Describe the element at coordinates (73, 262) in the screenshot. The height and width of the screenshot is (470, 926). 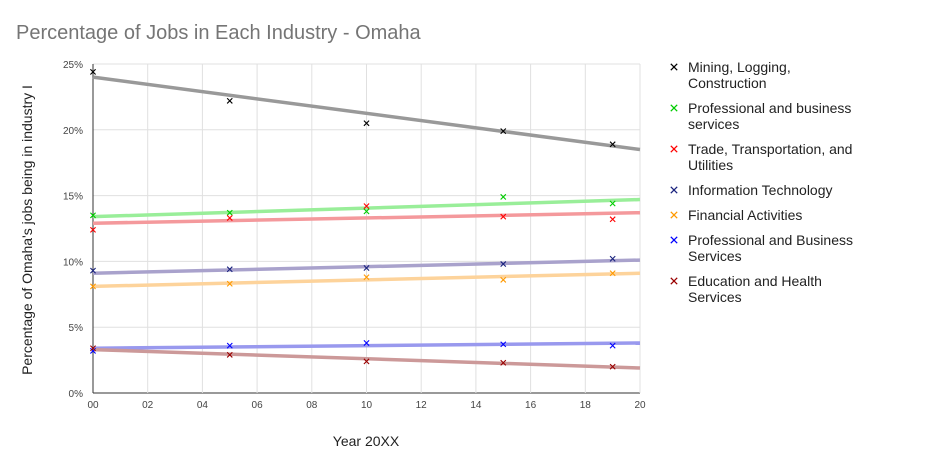
I see `y-tick-label: 10%` at that location.